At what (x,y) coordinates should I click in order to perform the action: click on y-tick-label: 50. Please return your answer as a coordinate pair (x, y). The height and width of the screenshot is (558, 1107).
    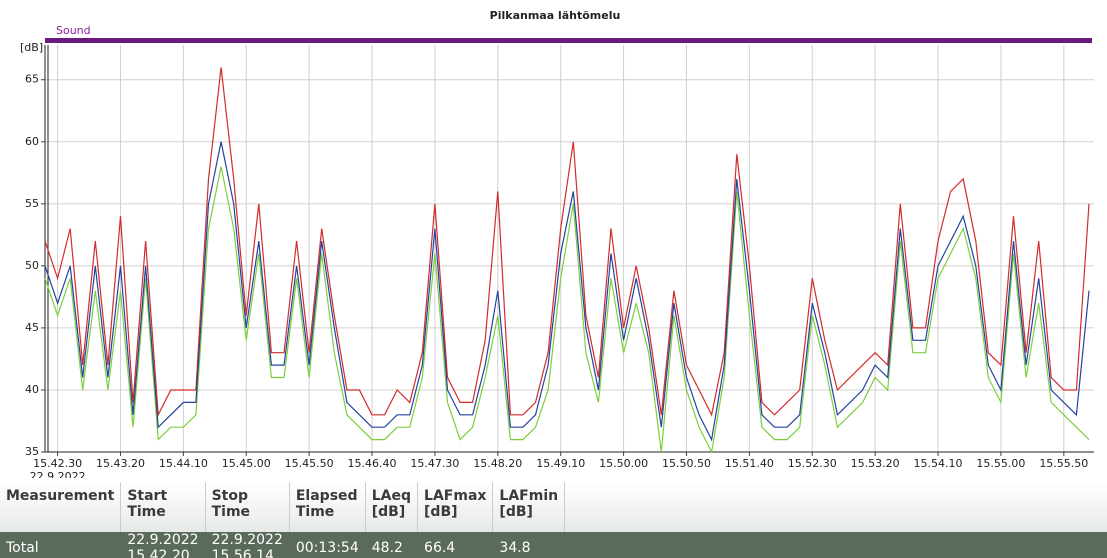
    Looking at the image, I should click on (32, 265).